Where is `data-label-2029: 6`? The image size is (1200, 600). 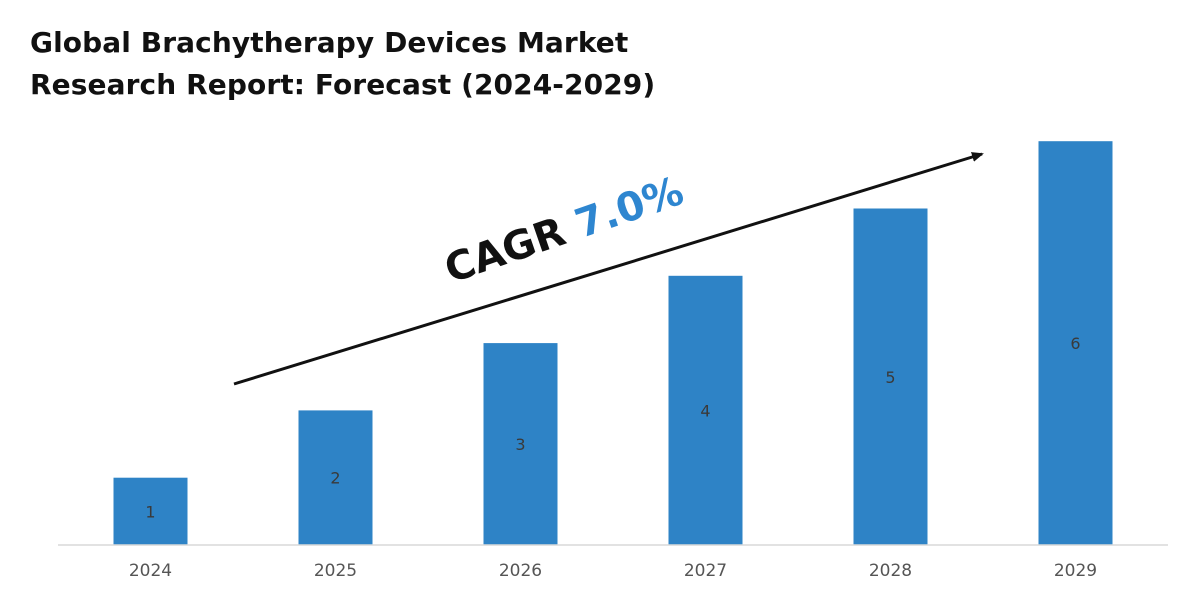 data-label-2029: 6 is located at coordinates (1075, 343).